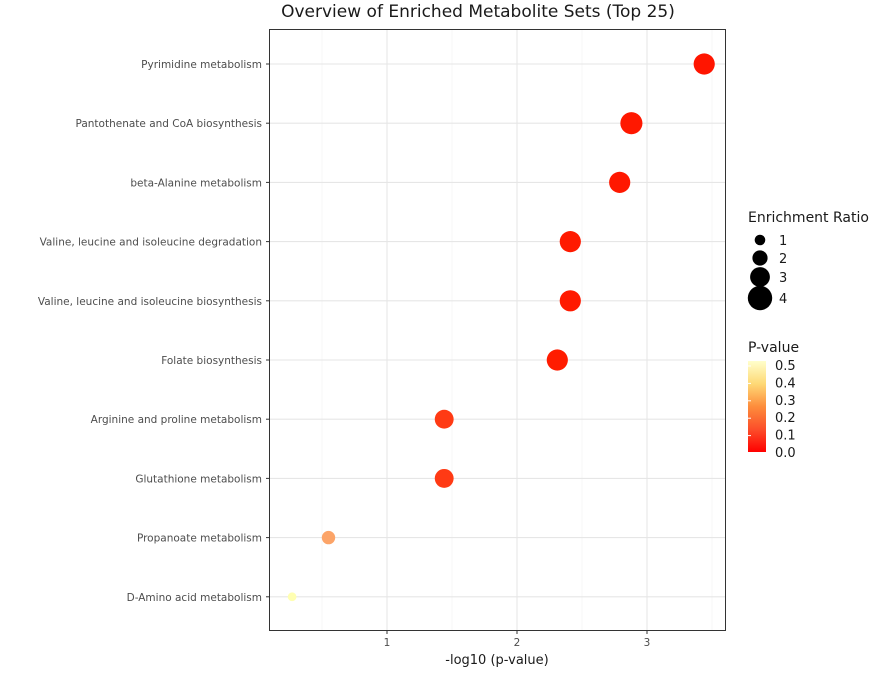 Image resolution: width=886 pixels, height=674 pixels. What do you see at coordinates (496, 660) in the screenshot?
I see `x-axis-title: -log10 (p-value)` at bounding box center [496, 660].